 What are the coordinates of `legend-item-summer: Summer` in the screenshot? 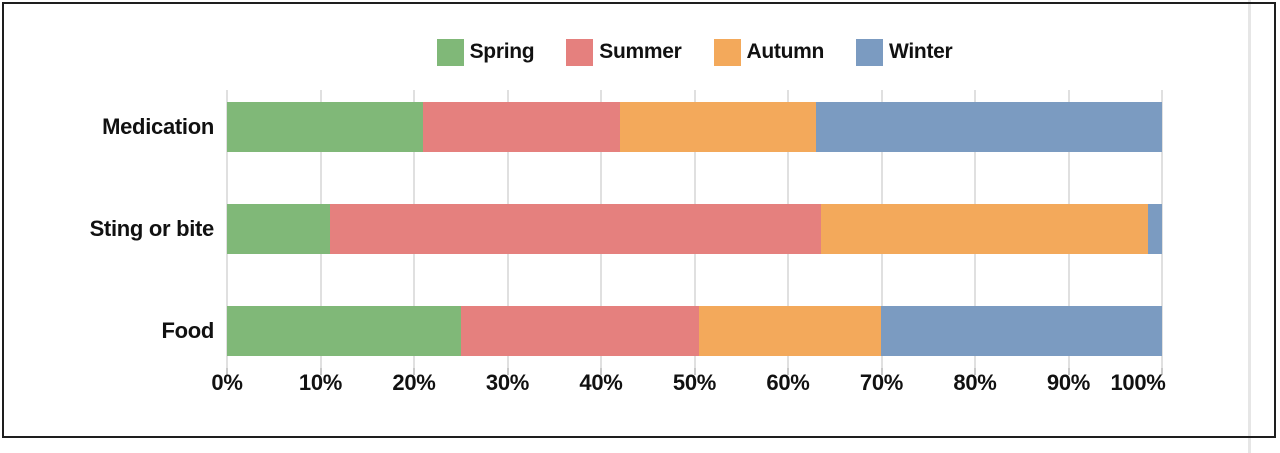 It's located at (624, 52).